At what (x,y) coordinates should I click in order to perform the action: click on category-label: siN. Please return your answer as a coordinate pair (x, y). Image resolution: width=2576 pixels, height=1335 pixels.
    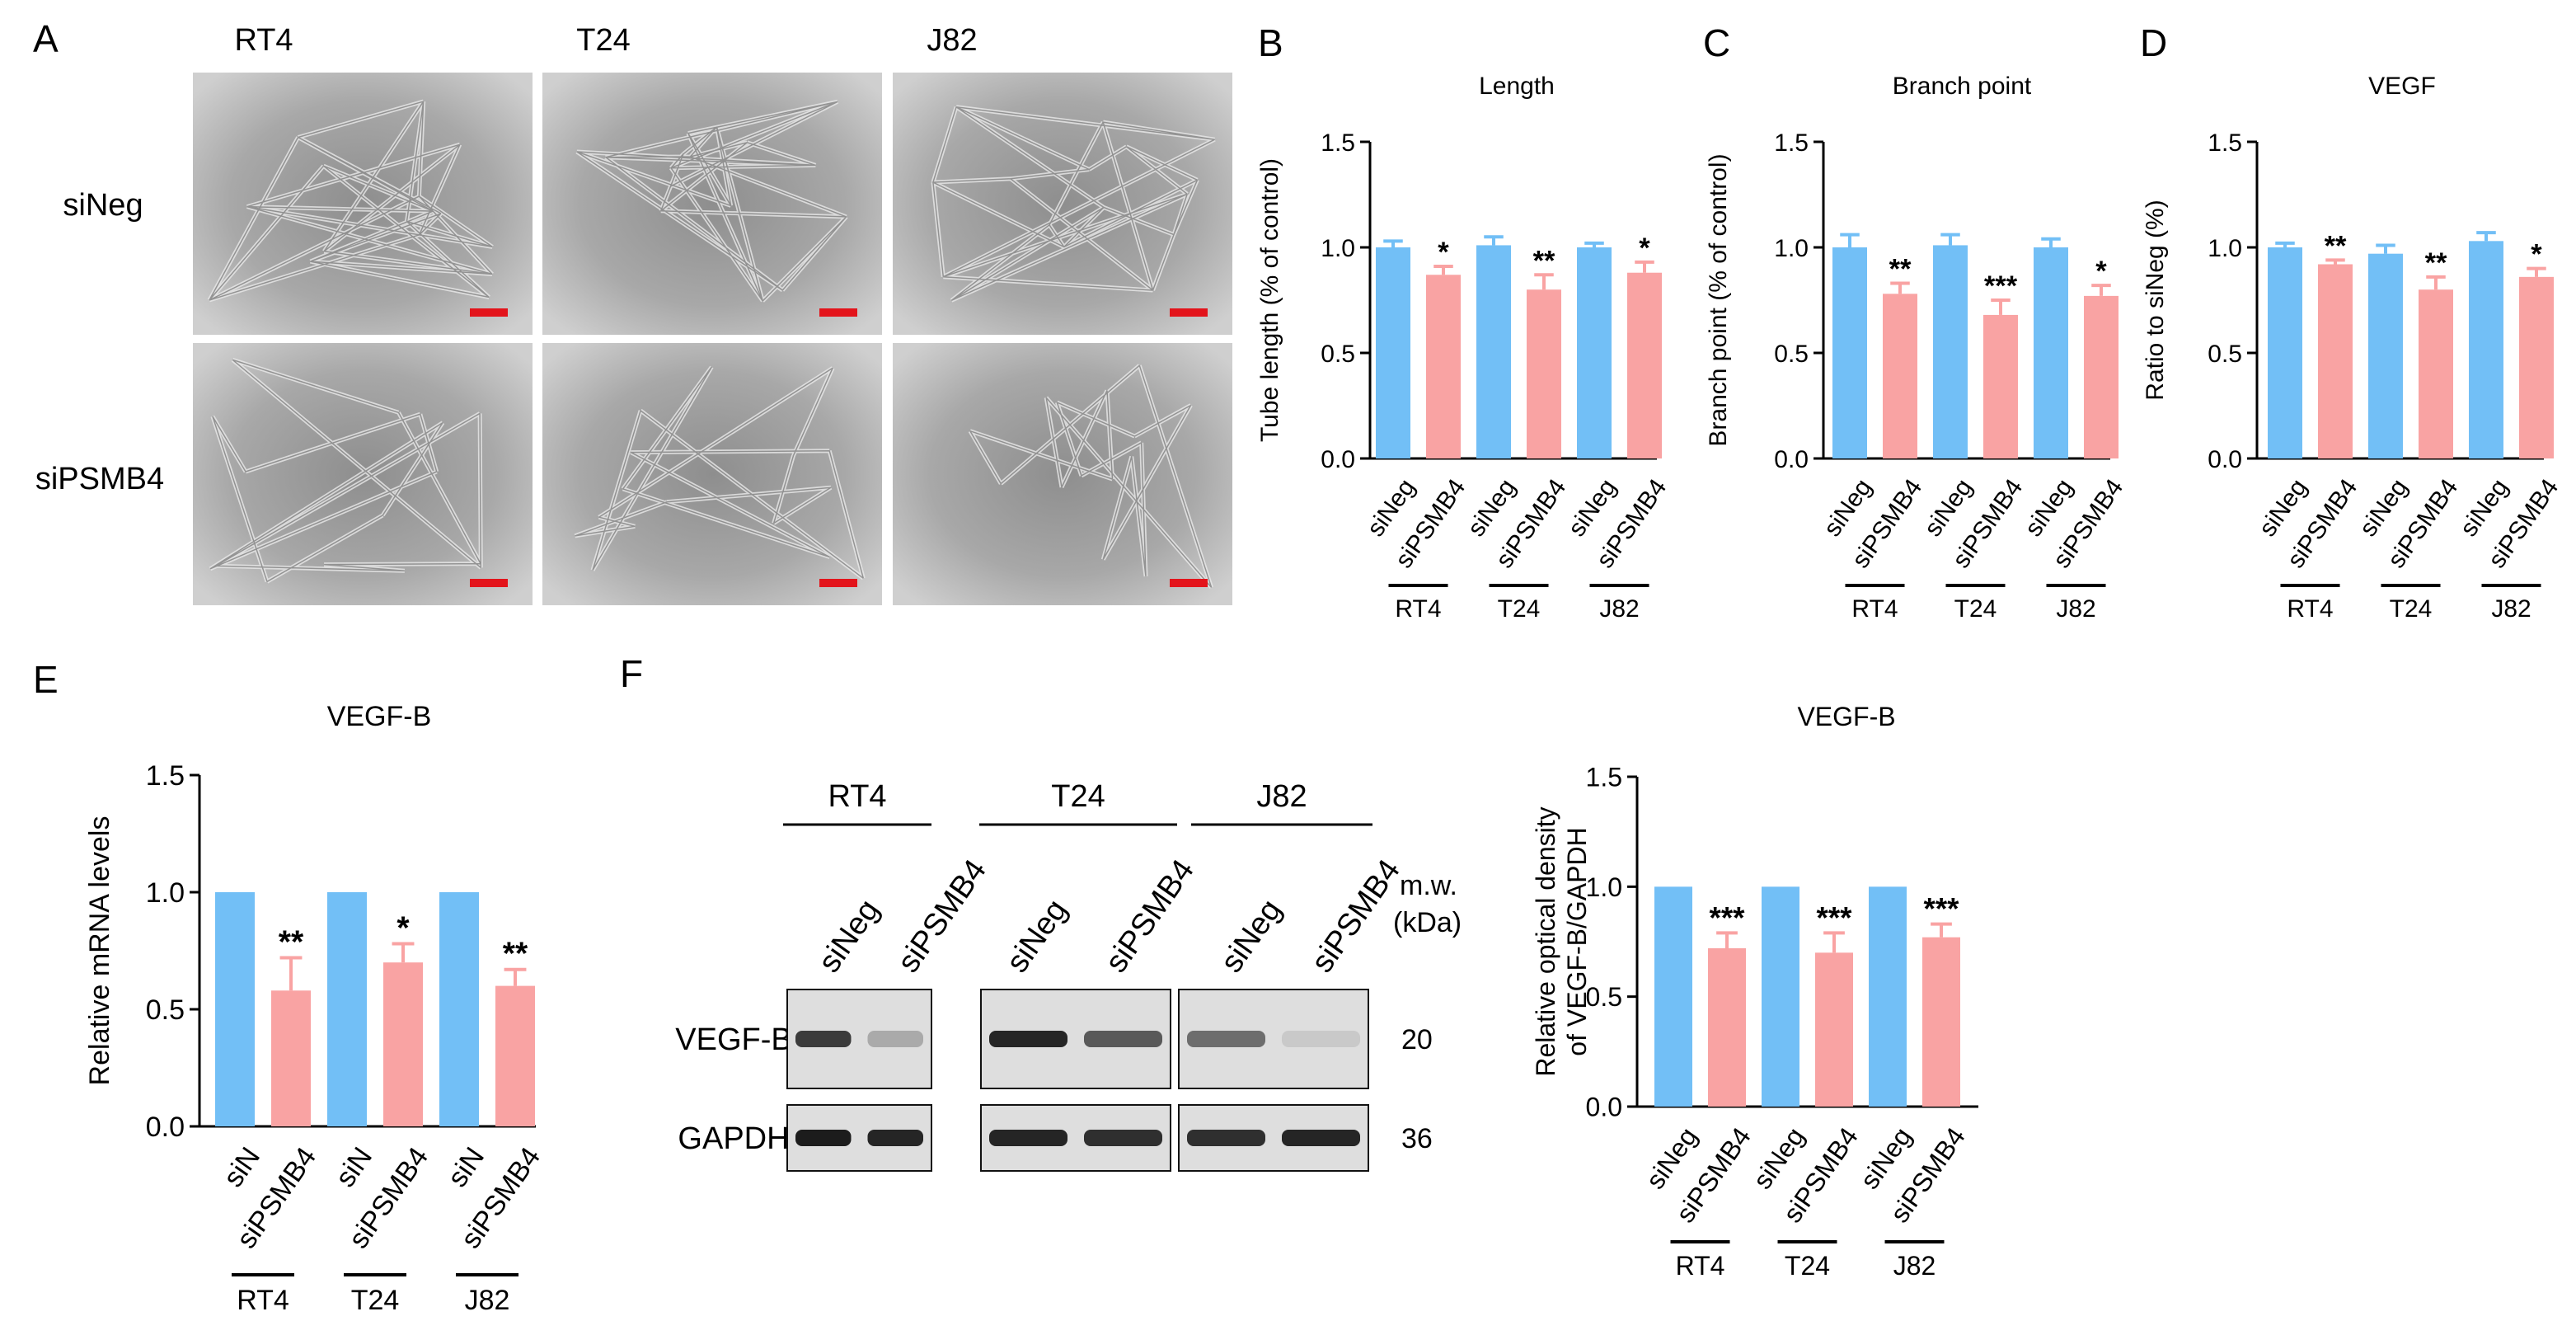
    Looking at the image, I should click on (354, 1167).